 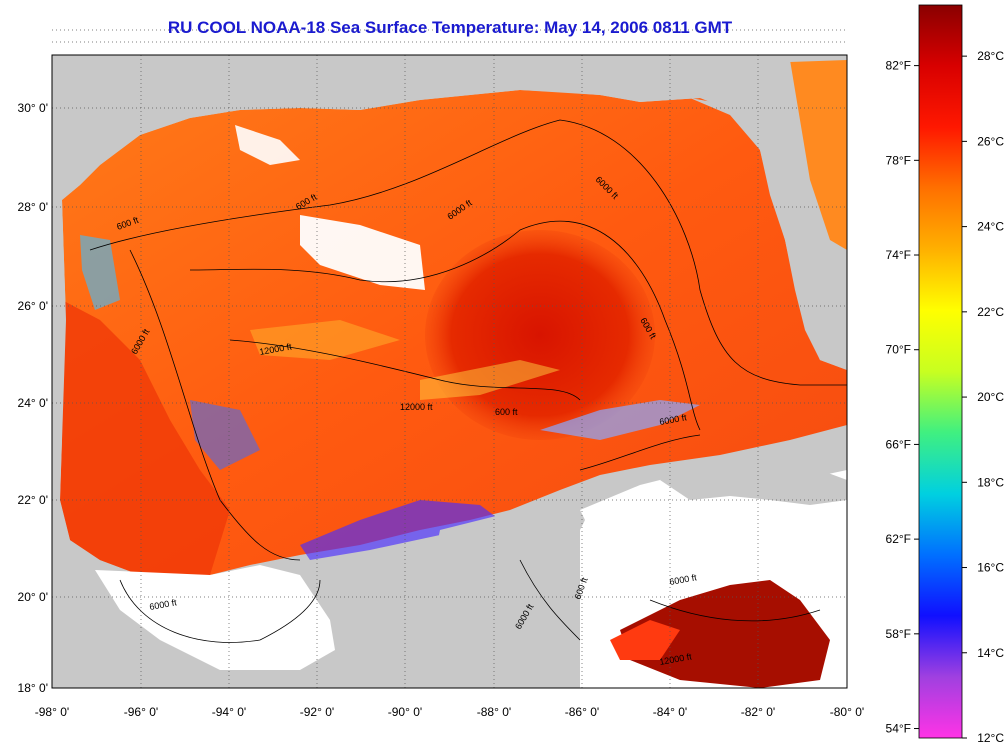 I want to click on latitude-label: 22° 0', so click(x=33, y=500).